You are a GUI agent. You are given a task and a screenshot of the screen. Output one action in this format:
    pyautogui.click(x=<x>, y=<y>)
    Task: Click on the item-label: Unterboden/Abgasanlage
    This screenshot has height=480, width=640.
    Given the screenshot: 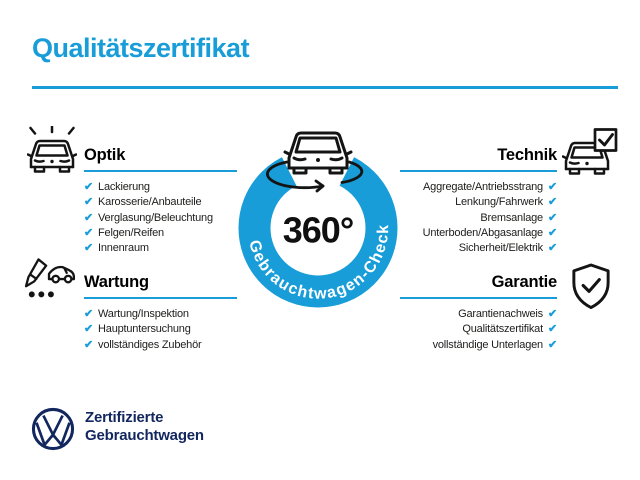 What is the action you would take?
    pyautogui.click(x=483, y=232)
    